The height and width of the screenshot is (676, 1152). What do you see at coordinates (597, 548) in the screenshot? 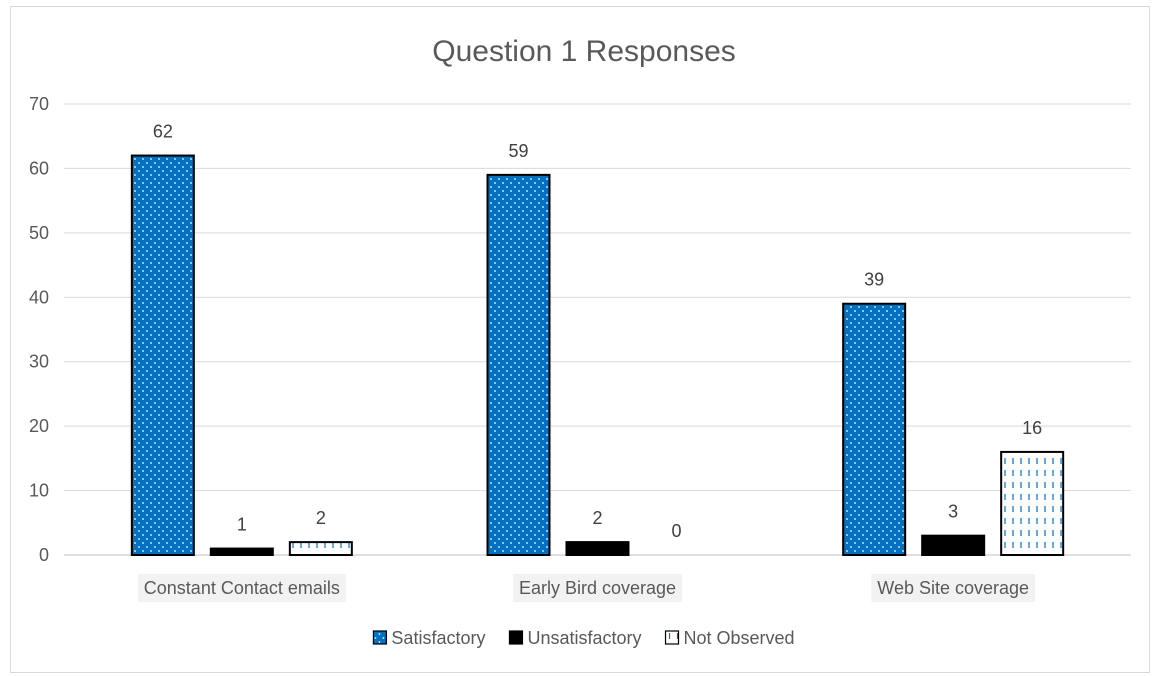
I see `bar-unsatisfactory-early-bird-coverage` at bounding box center [597, 548].